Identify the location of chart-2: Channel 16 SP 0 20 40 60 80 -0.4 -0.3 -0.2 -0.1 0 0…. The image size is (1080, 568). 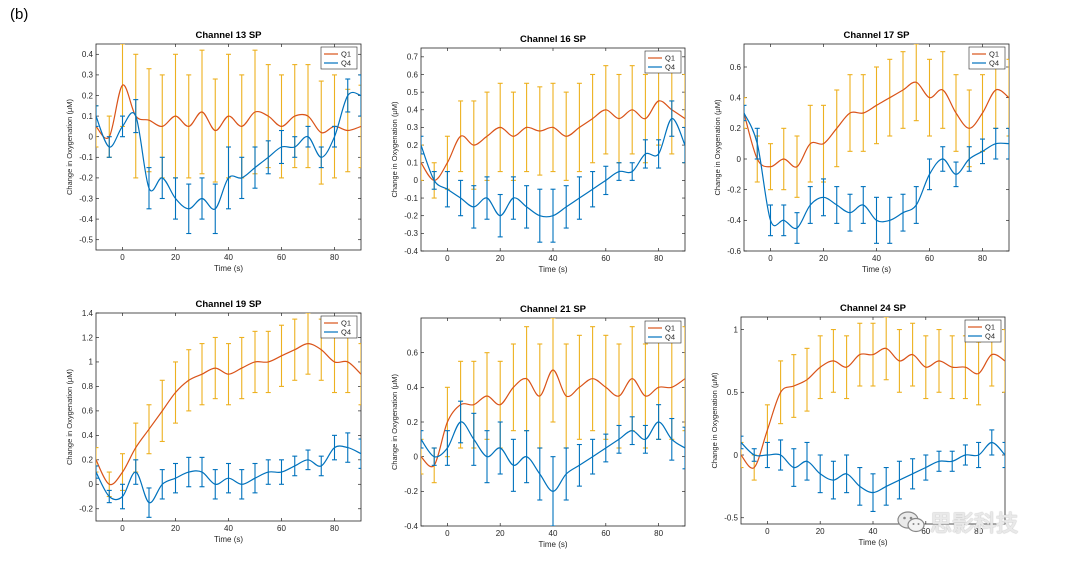
(538, 154).